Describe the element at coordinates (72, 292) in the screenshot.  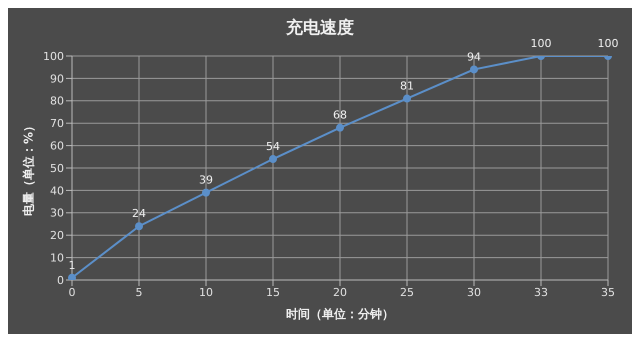
I see `x-tick-label: 0` at that location.